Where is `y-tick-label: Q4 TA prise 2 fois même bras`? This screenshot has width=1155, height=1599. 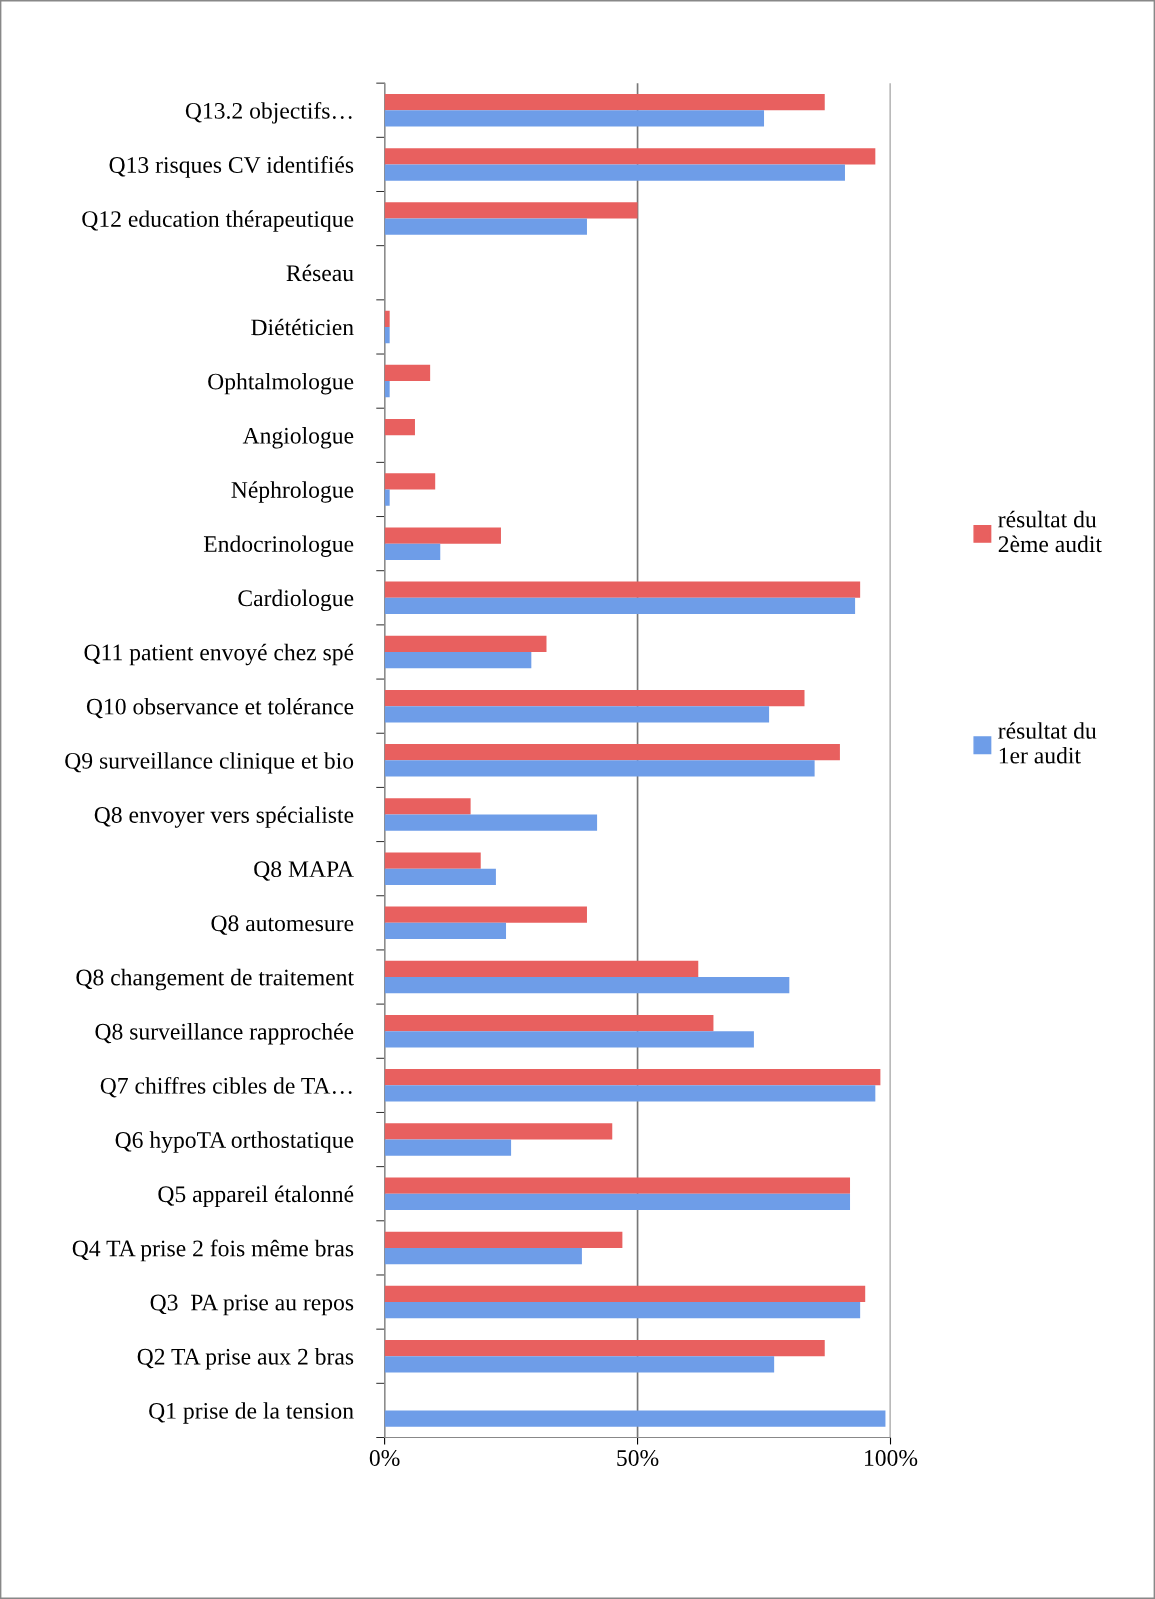 y-tick-label: Q4 TA prise 2 fois même bras is located at coordinates (213, 1250).